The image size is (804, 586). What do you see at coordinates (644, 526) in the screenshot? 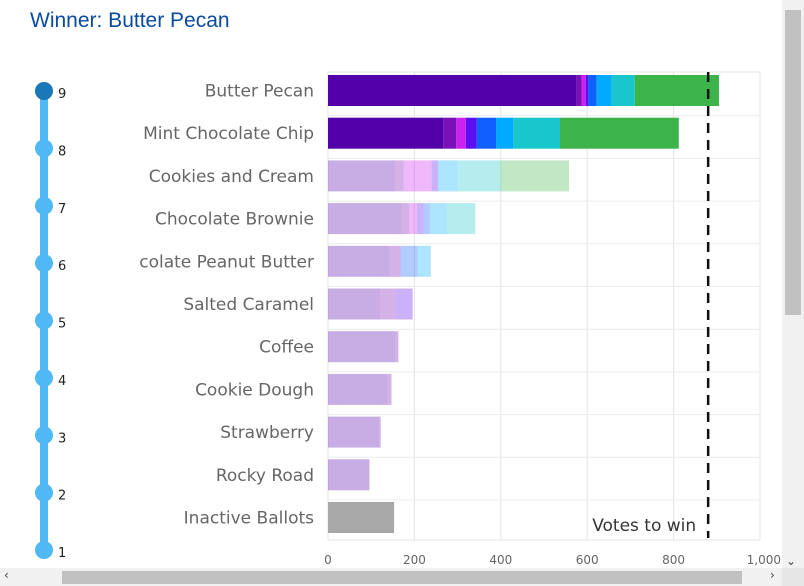
I see `threshold-label: Votes to win` at bounding box center [644, 526].